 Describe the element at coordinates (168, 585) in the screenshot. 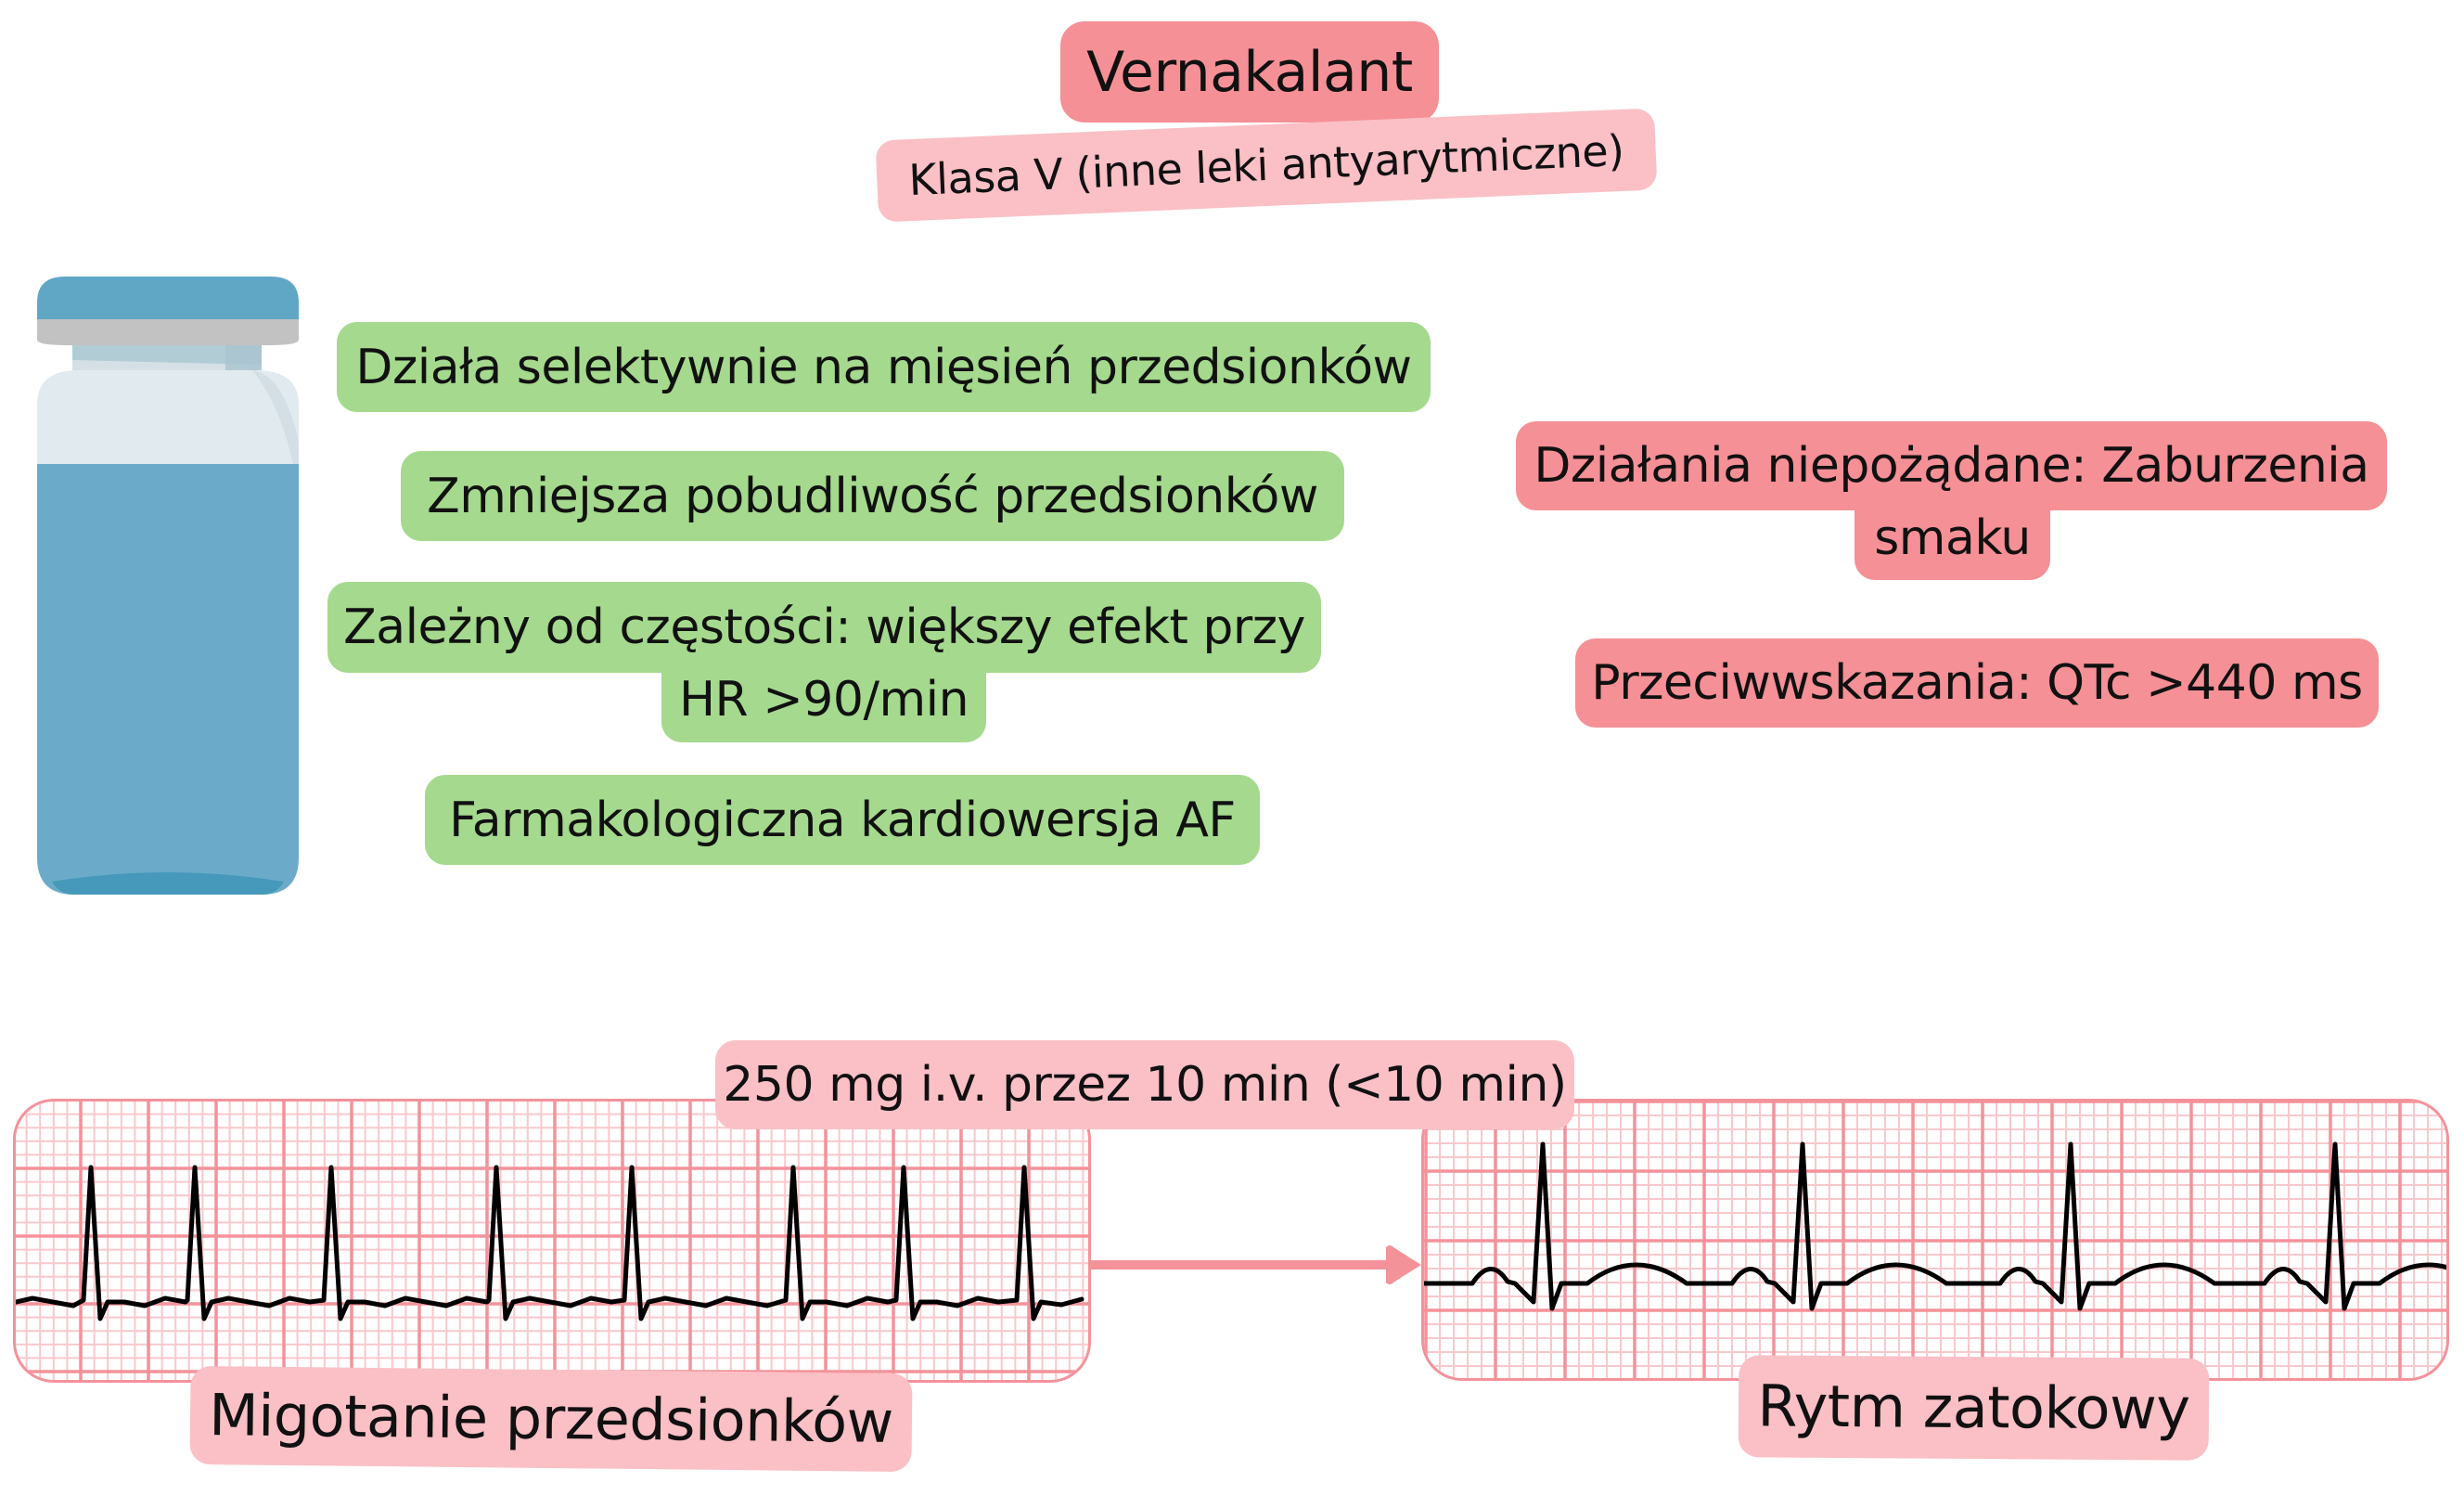

I see `medicine-vial-icon` at that location.